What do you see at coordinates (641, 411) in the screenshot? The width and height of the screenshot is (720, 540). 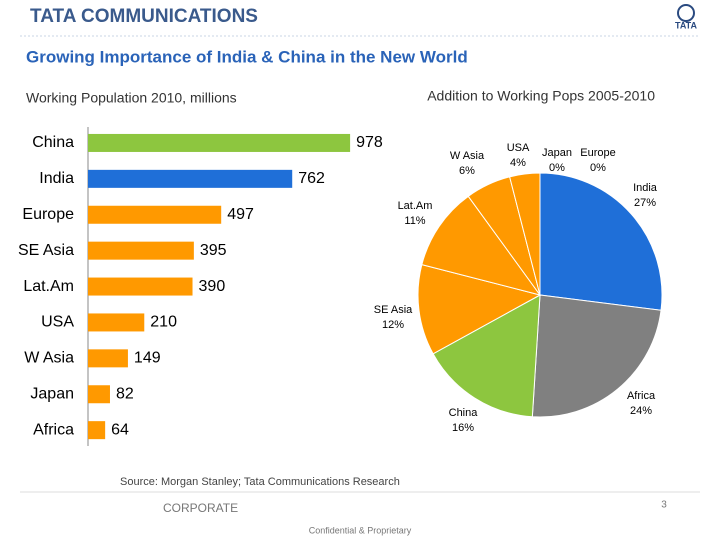 I see `slice-value: 24%` at bounding box center [641, 411].